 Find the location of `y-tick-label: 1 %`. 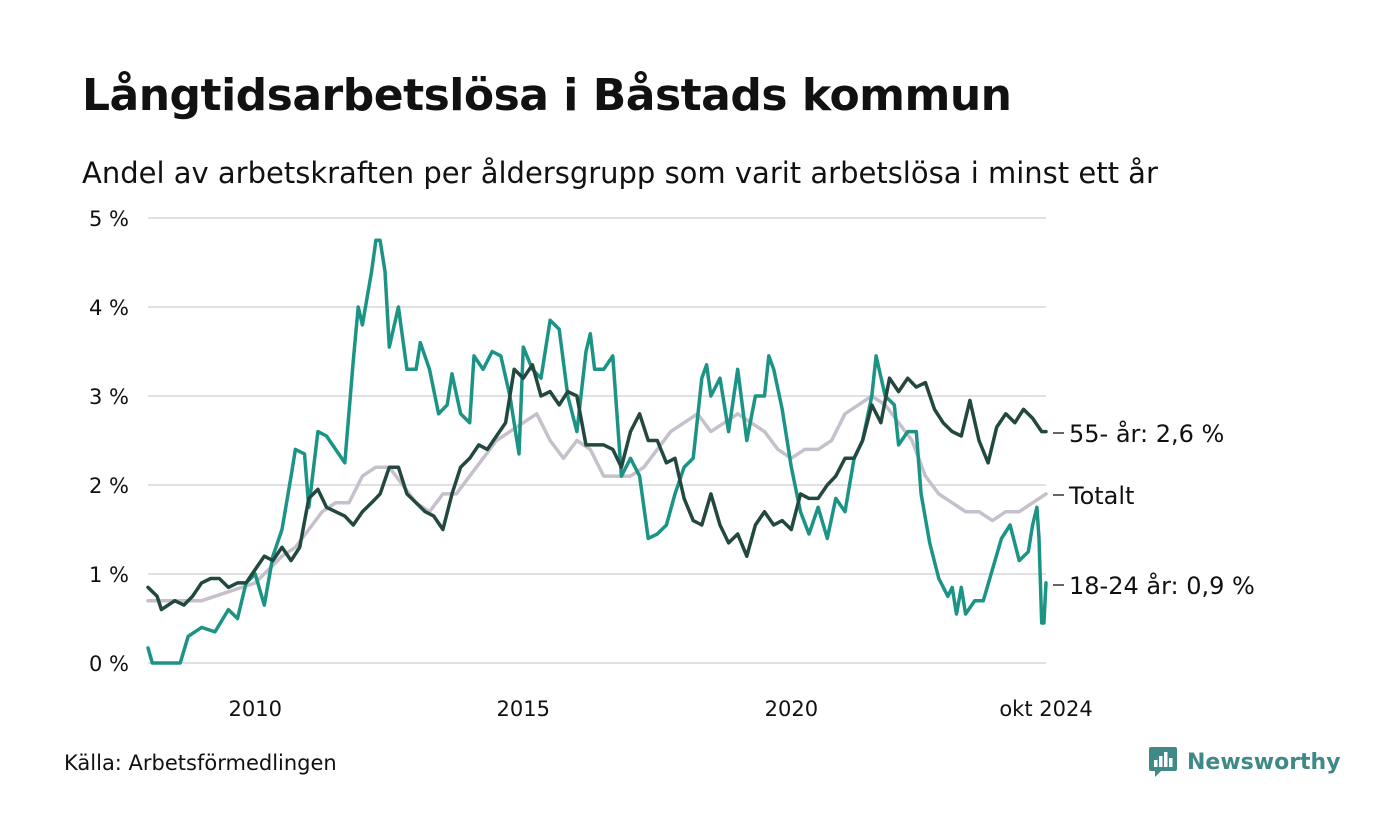

y-tick-label: 1 % is located at coordinates (109, 575).